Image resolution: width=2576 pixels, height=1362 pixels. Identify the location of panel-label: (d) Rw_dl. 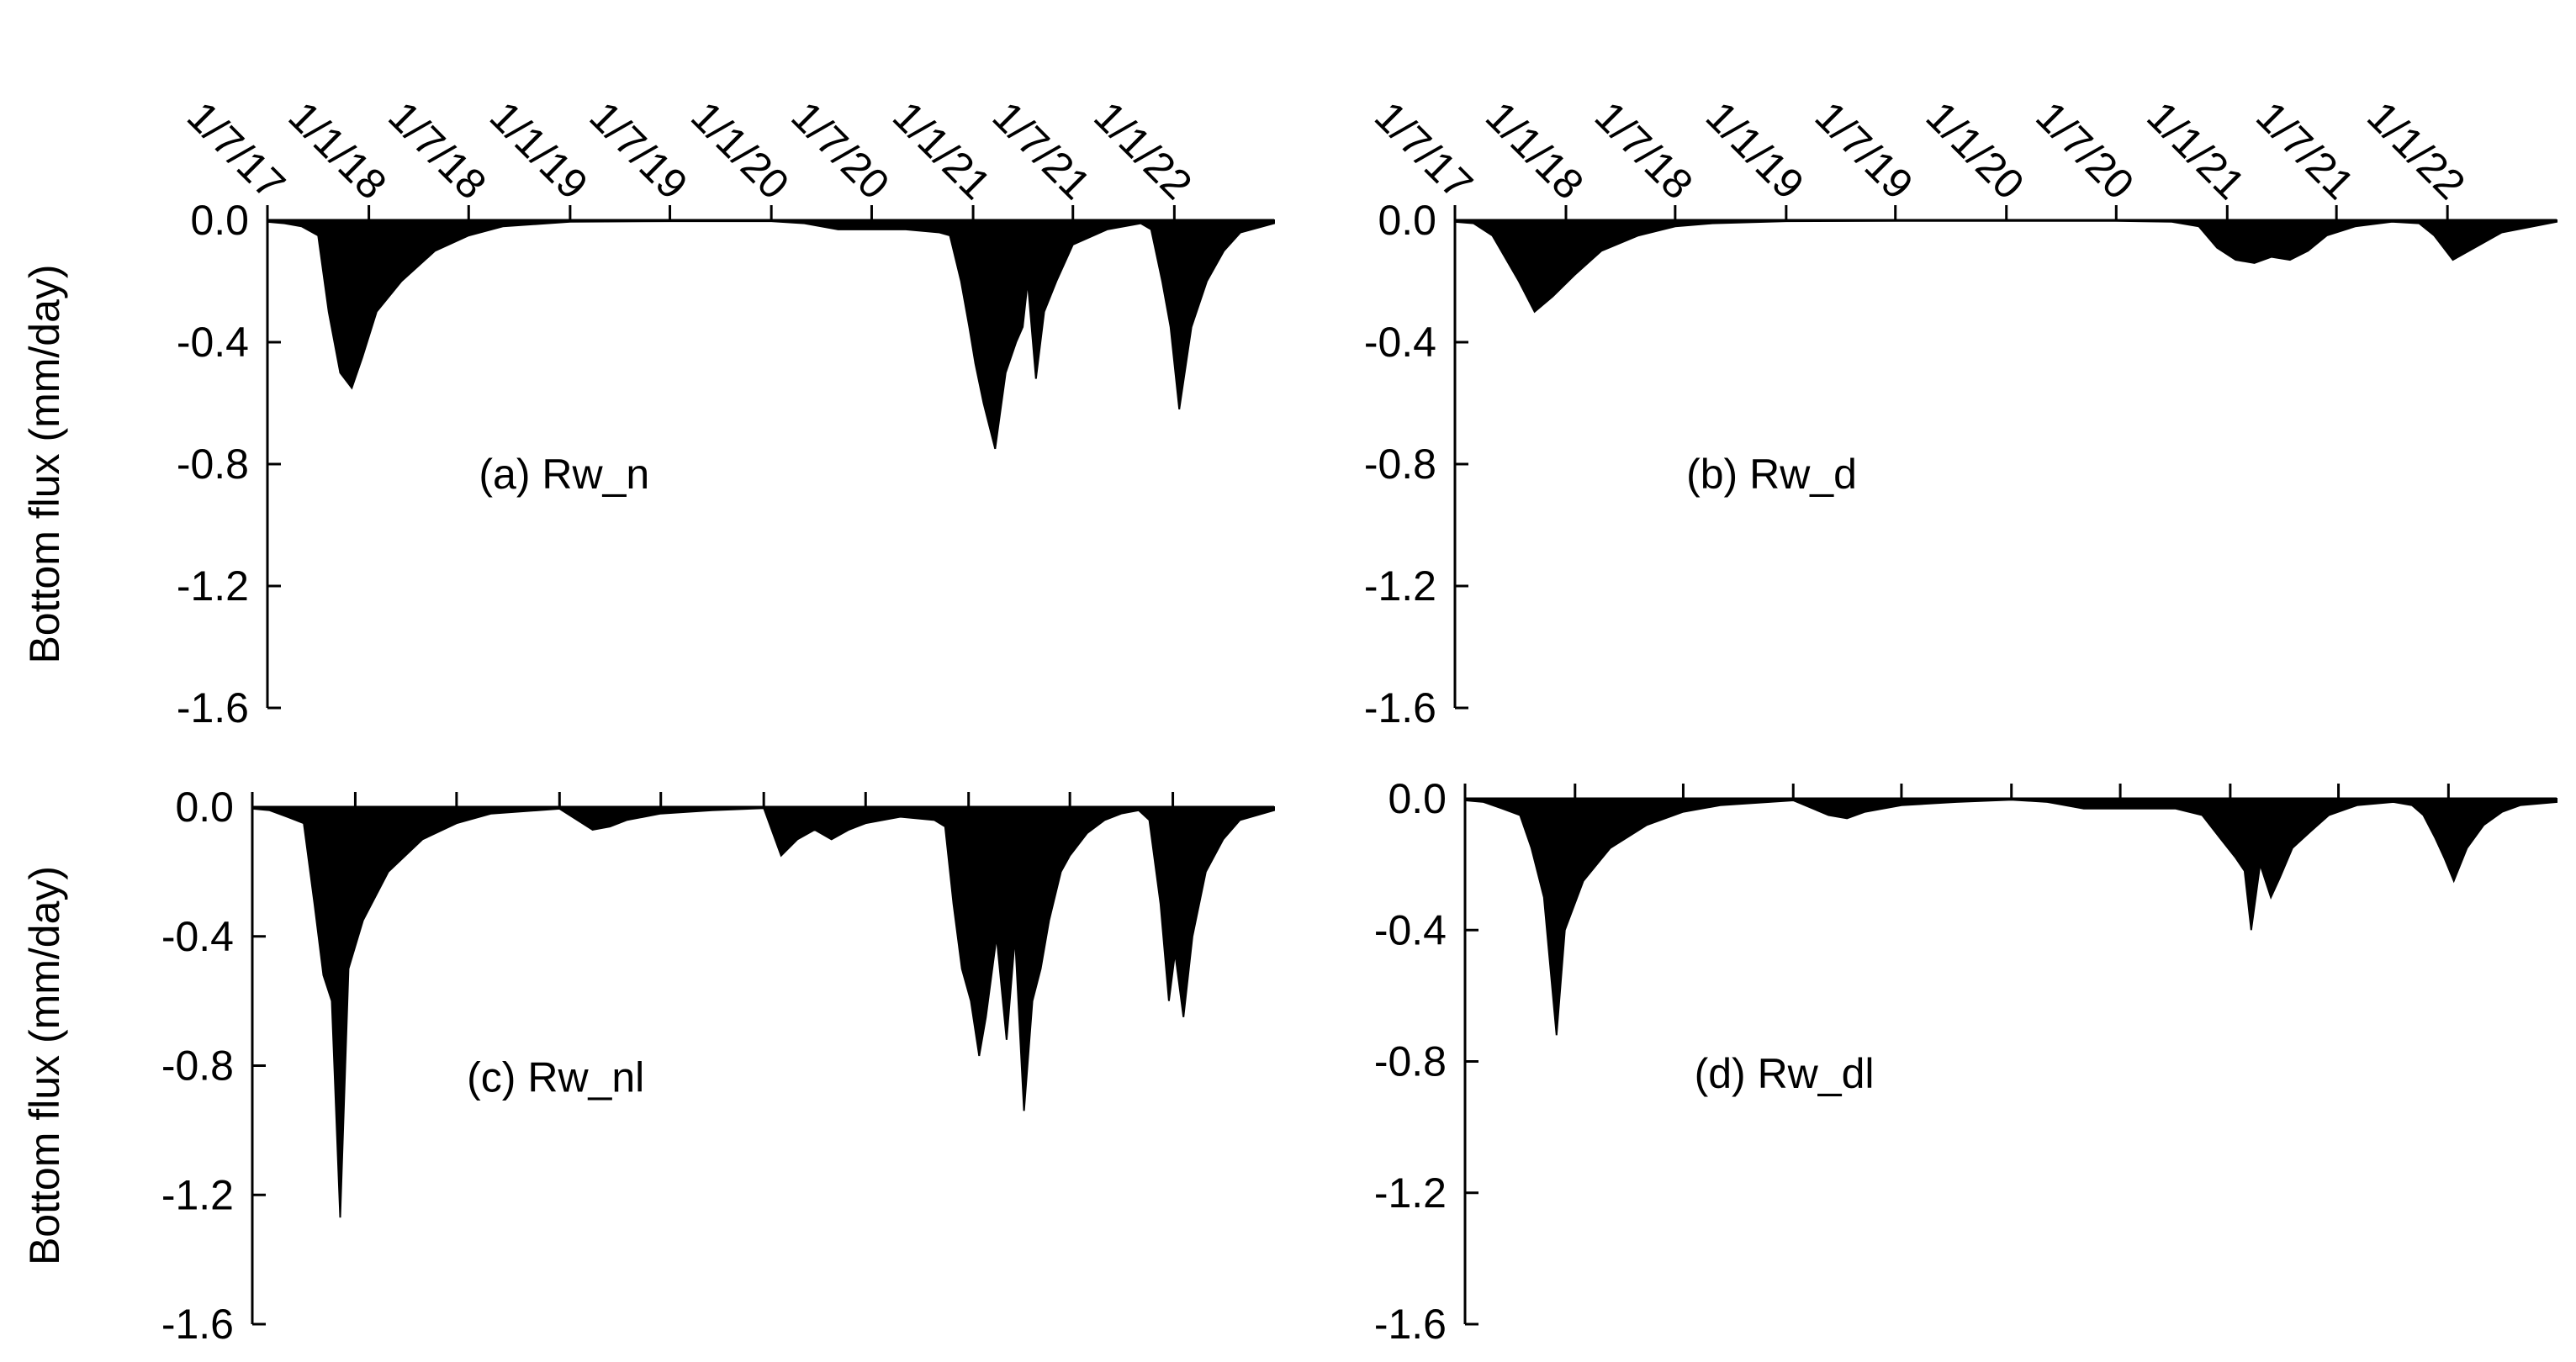
(1785, 1073).